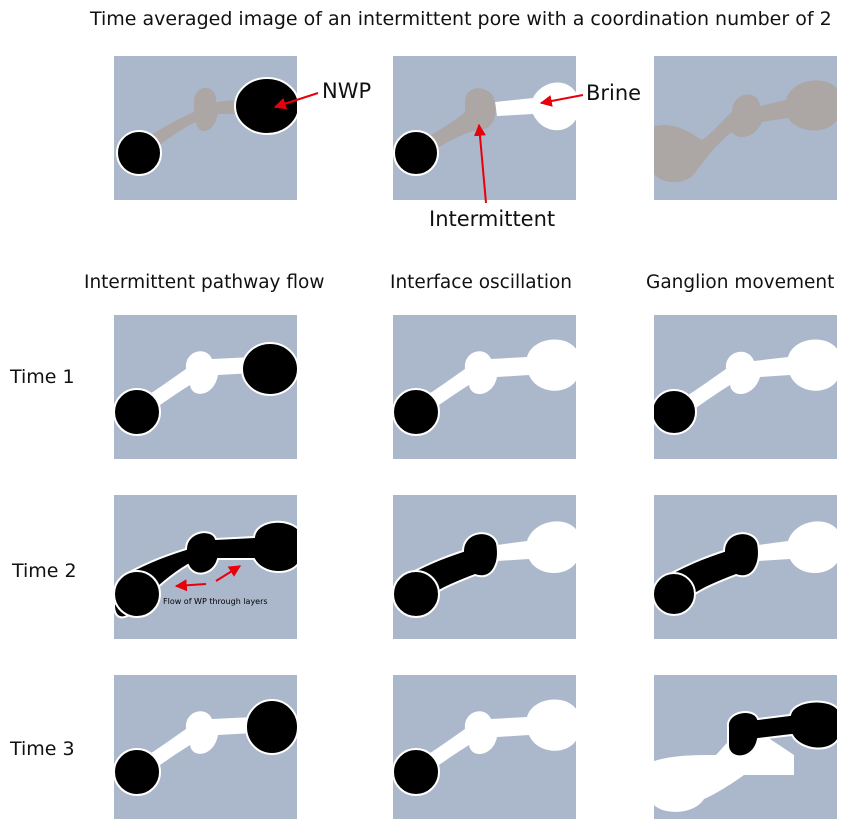 Image resolution: width=850 pixels, height=819 pixels. What do you see at coordinates (42, 749) in the screenshot?
I see `row-label-time-3: Time 3` at bounding box center [42, 749].